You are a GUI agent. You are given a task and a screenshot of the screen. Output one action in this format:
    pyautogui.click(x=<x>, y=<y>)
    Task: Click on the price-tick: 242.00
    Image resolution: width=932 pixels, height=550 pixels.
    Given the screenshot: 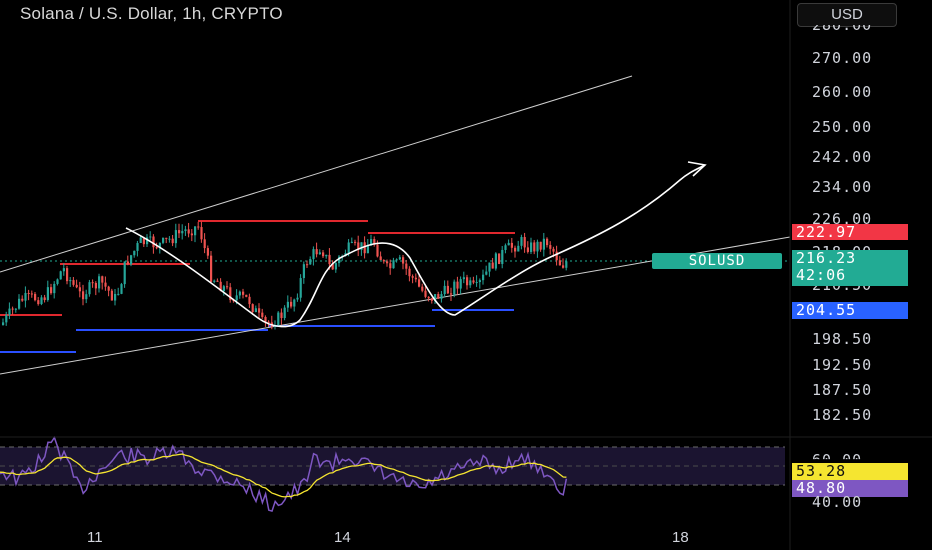 What is the action you would take?
    pyautogui.click(x=842, y=157)
    